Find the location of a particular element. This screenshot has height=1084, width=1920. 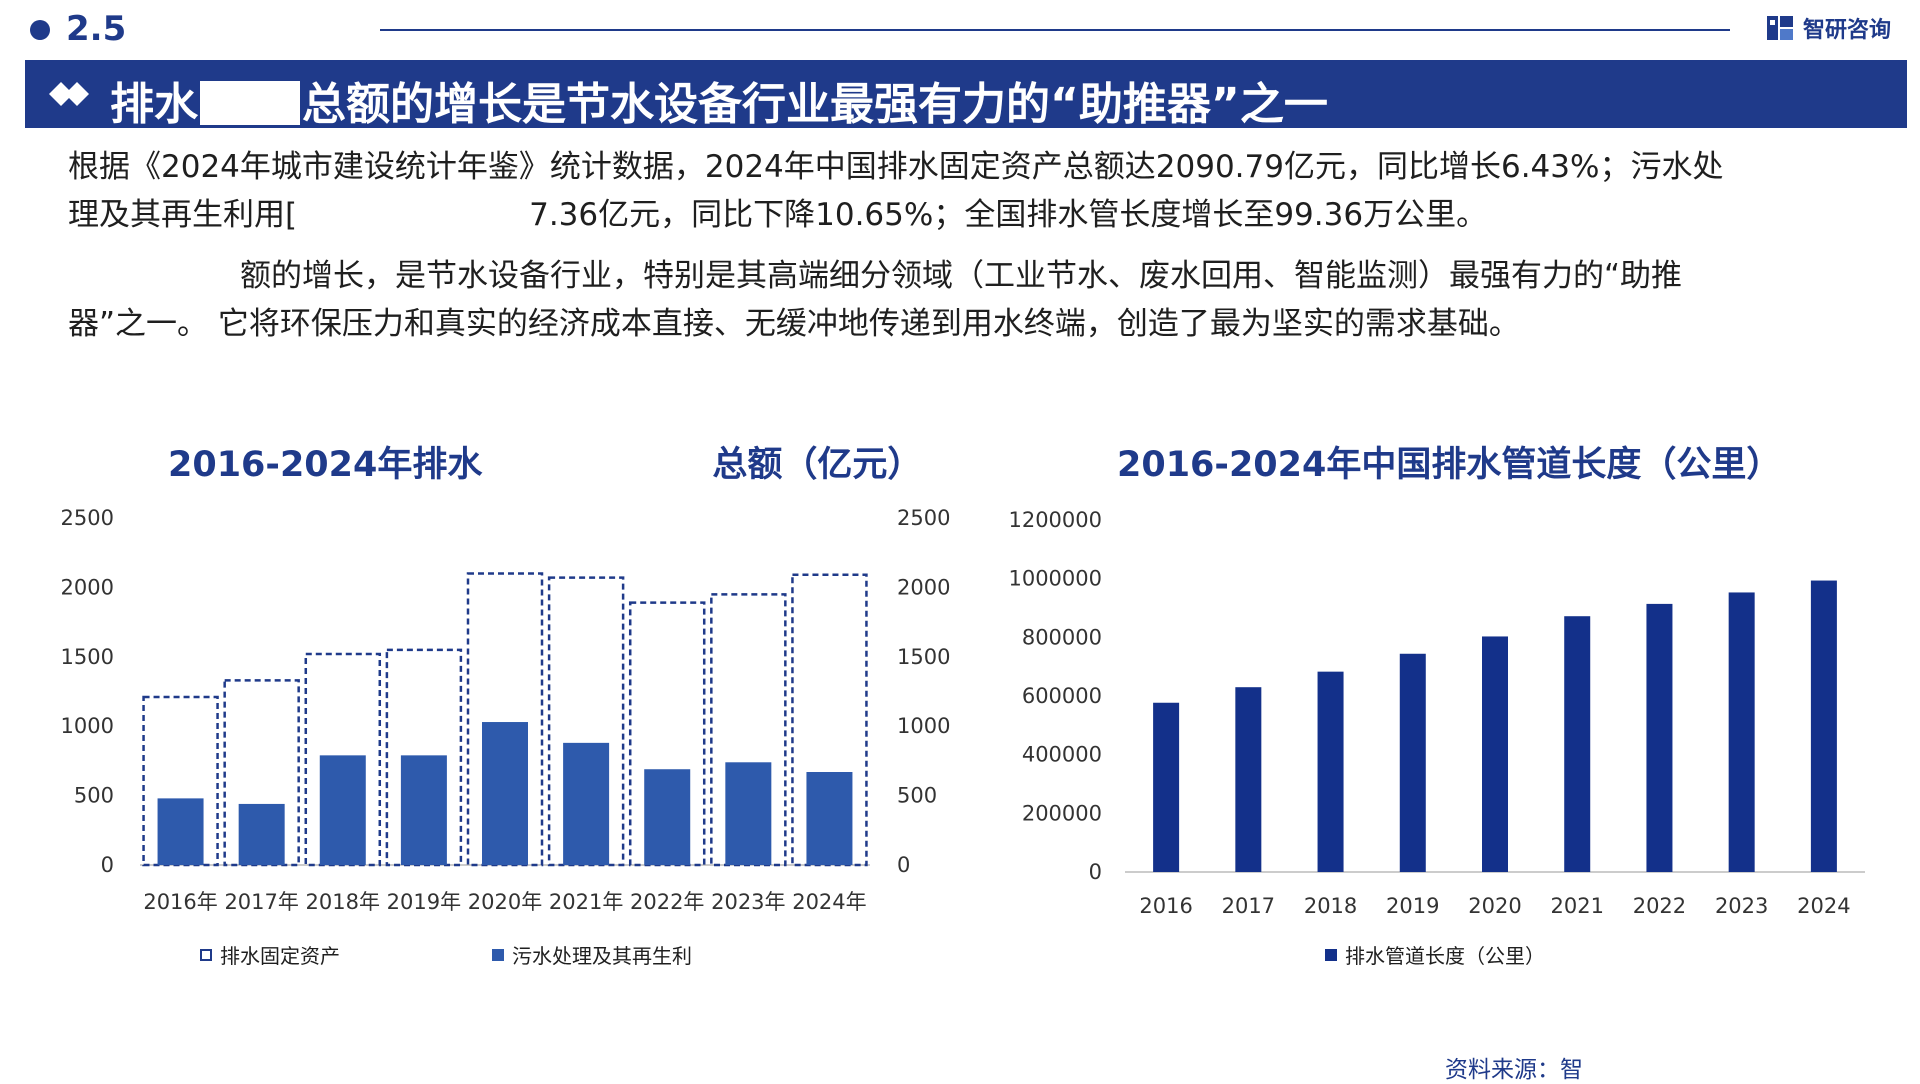

y-tick-label: 1500 is located at coordinates (87, 657).